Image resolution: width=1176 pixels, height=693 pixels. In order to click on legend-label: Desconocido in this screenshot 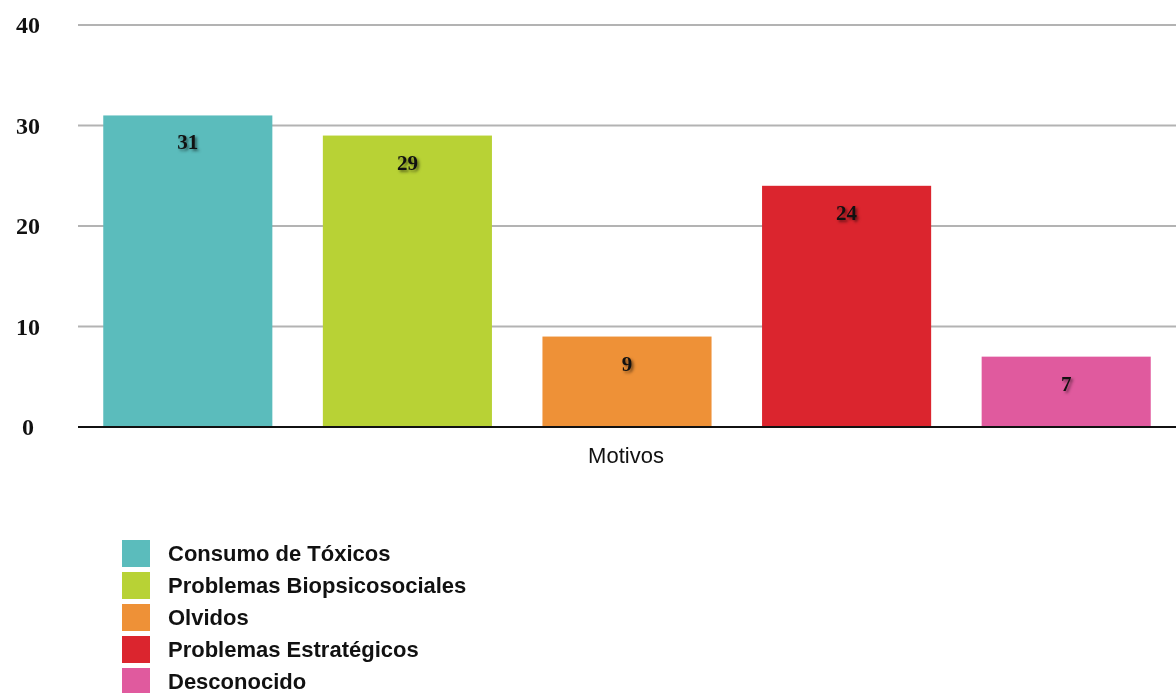, I will do `click(237, 680)`.